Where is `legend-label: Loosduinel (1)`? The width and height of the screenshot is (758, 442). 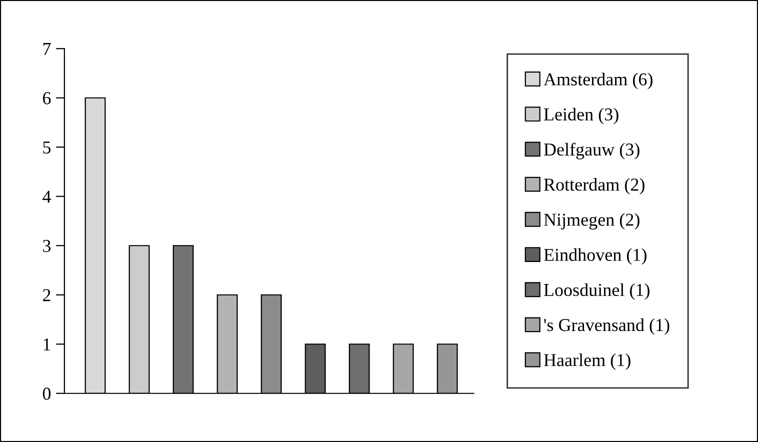
legend-label: Loosduinel (1) is located at coordinates (597, 291).